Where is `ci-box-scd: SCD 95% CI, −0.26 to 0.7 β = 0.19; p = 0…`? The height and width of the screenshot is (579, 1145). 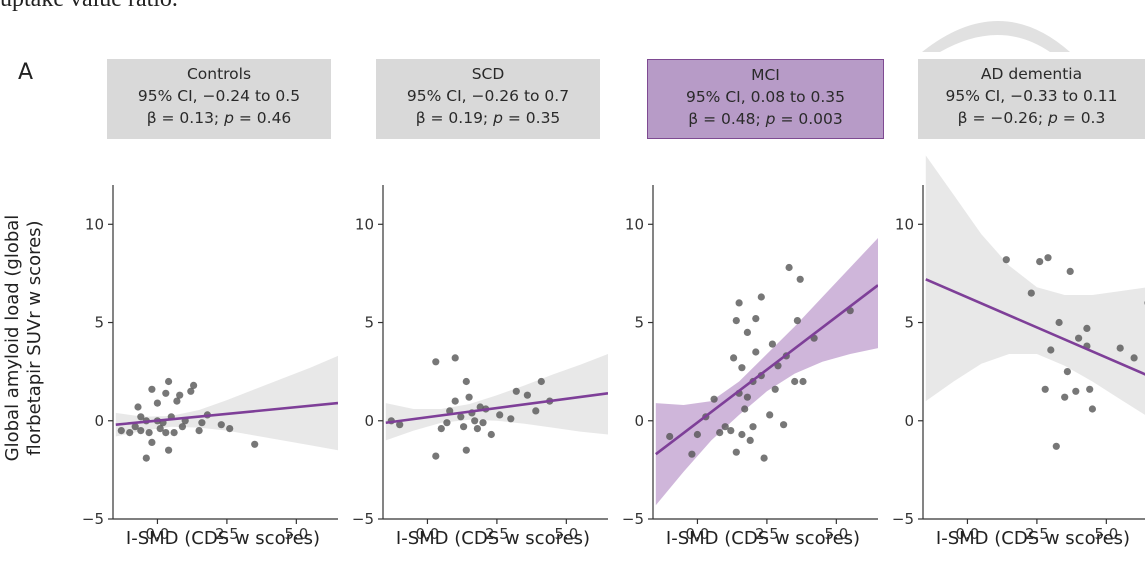 ci-box-scd: SCD 95% CI, −0.26 to 0.7 β = 0.19; p = 0… is located at coordinates (488, 99).